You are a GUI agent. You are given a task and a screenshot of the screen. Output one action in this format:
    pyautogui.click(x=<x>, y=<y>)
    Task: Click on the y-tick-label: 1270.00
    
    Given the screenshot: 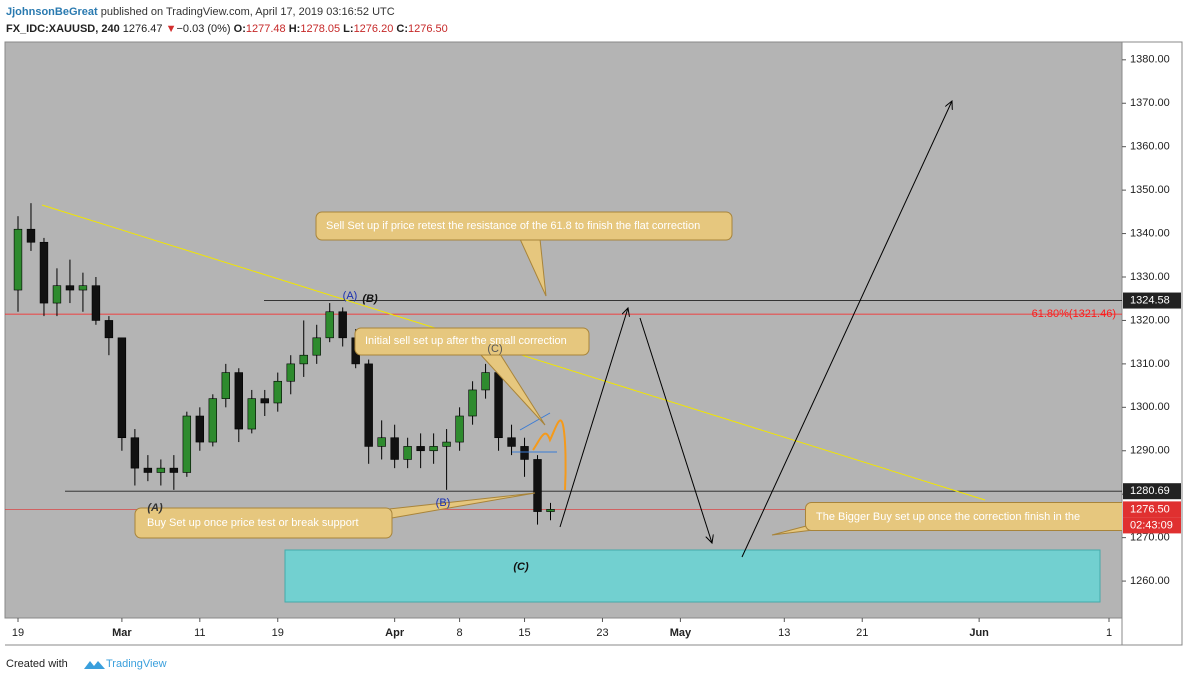 What is the action you would take?
    pyautogui.click(x=1150, y=538)
    